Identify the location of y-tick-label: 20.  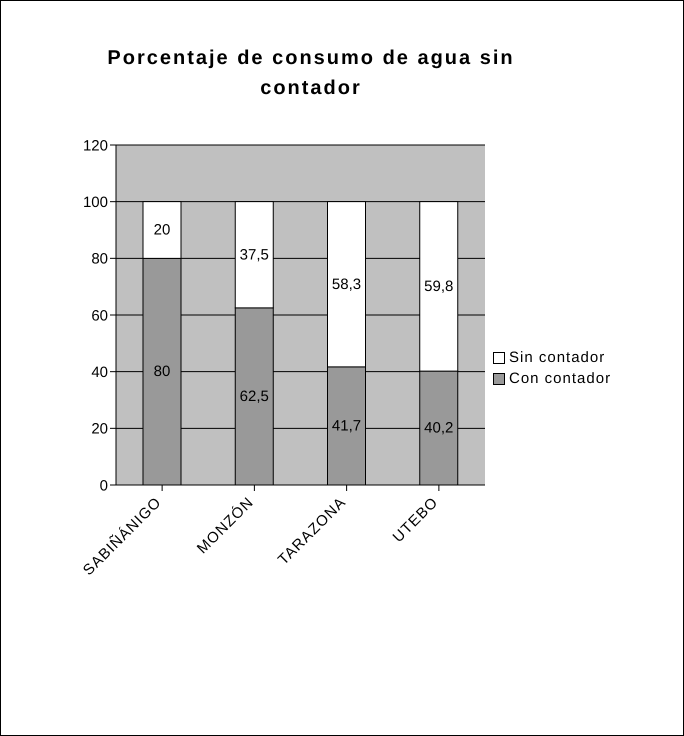
(99, 429).